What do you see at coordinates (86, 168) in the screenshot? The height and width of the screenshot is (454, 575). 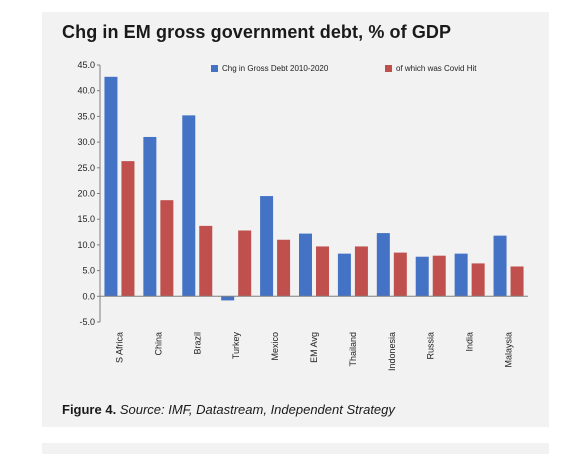 I see `y-tick-label: 25.0` at bounding box center [86, 168].